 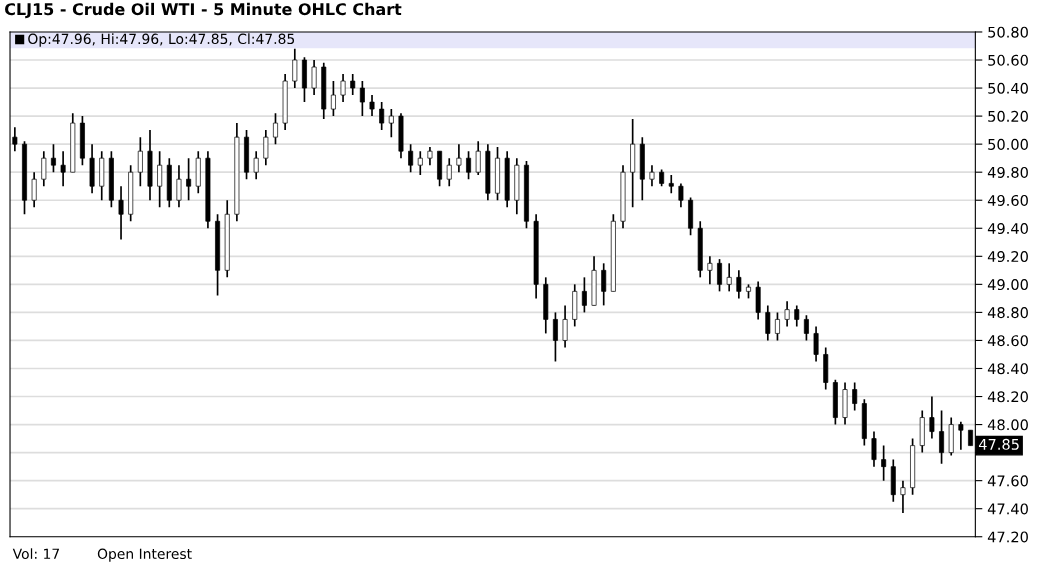 I want to click on y-tick-label: 48.40, so click(x=1007, y=369).